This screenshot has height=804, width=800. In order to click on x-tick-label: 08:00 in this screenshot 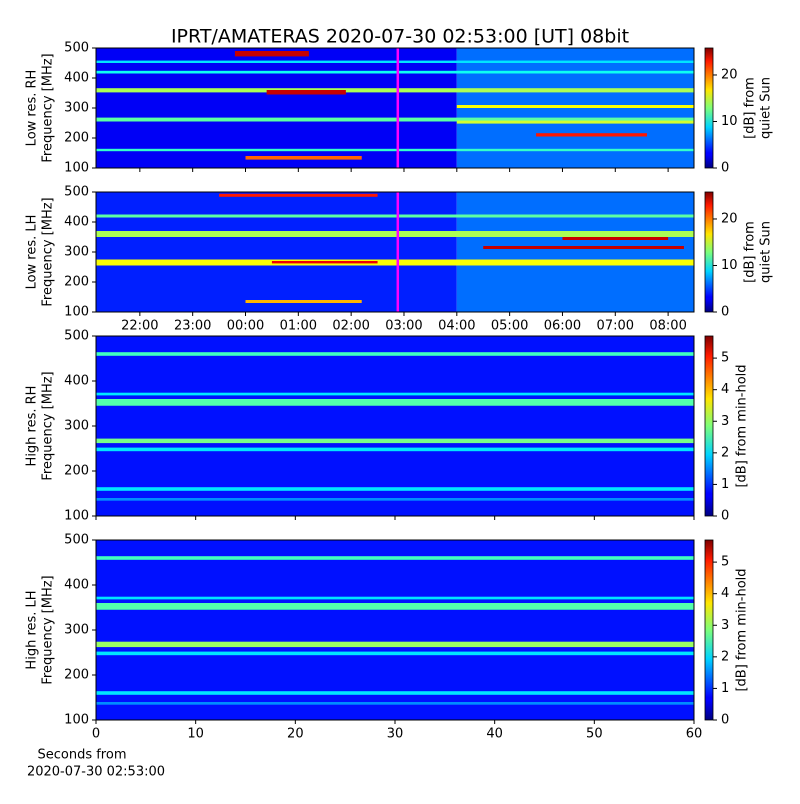, I will do `click(667, 326)`.